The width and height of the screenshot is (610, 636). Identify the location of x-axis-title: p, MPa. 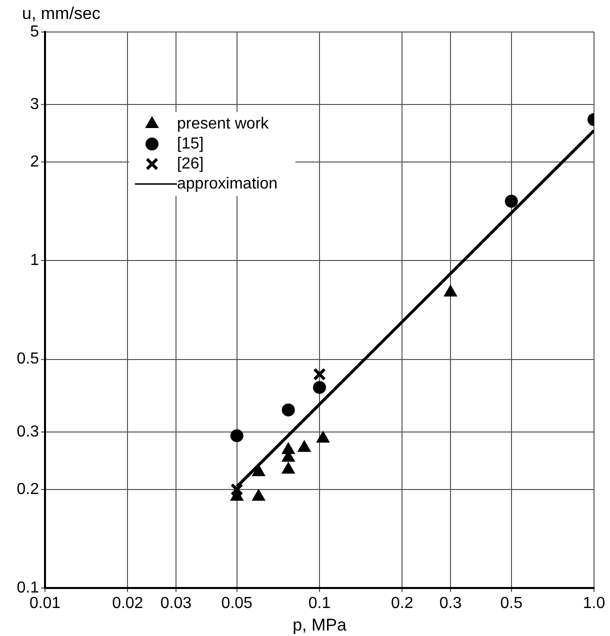
(319, 624).